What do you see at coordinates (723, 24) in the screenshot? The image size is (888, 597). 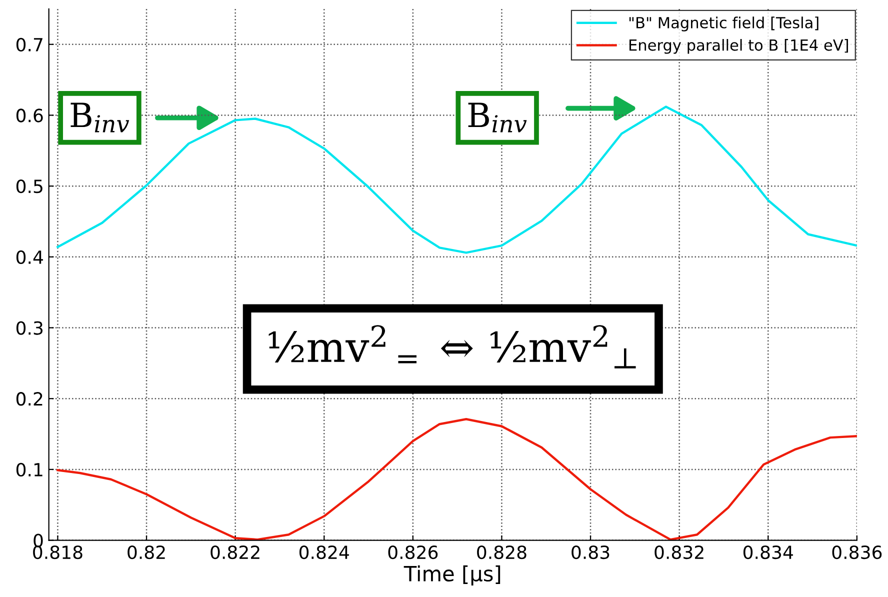 I see `legend-label: "B" Magnetic field [Tesla]` at bounding box center [723, 24].